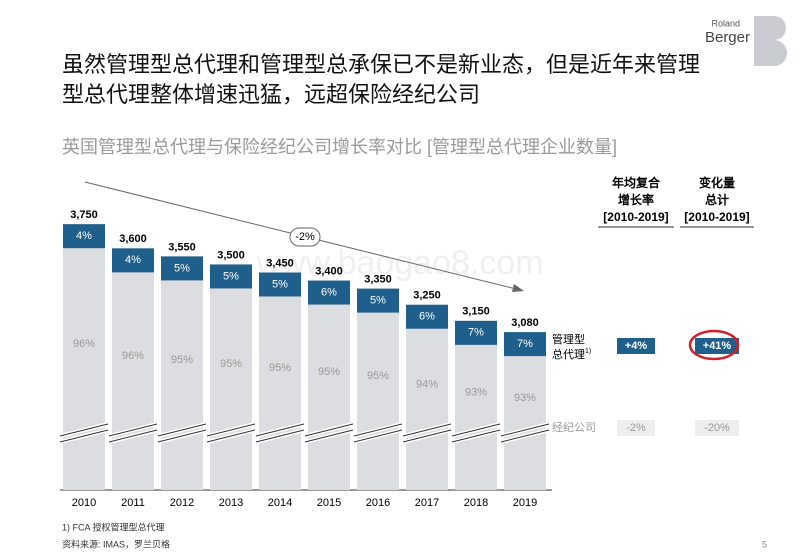 Image resolution: width=800 pixels, height=554 pixels. I want to click on value: -20%, so click(717, 428).